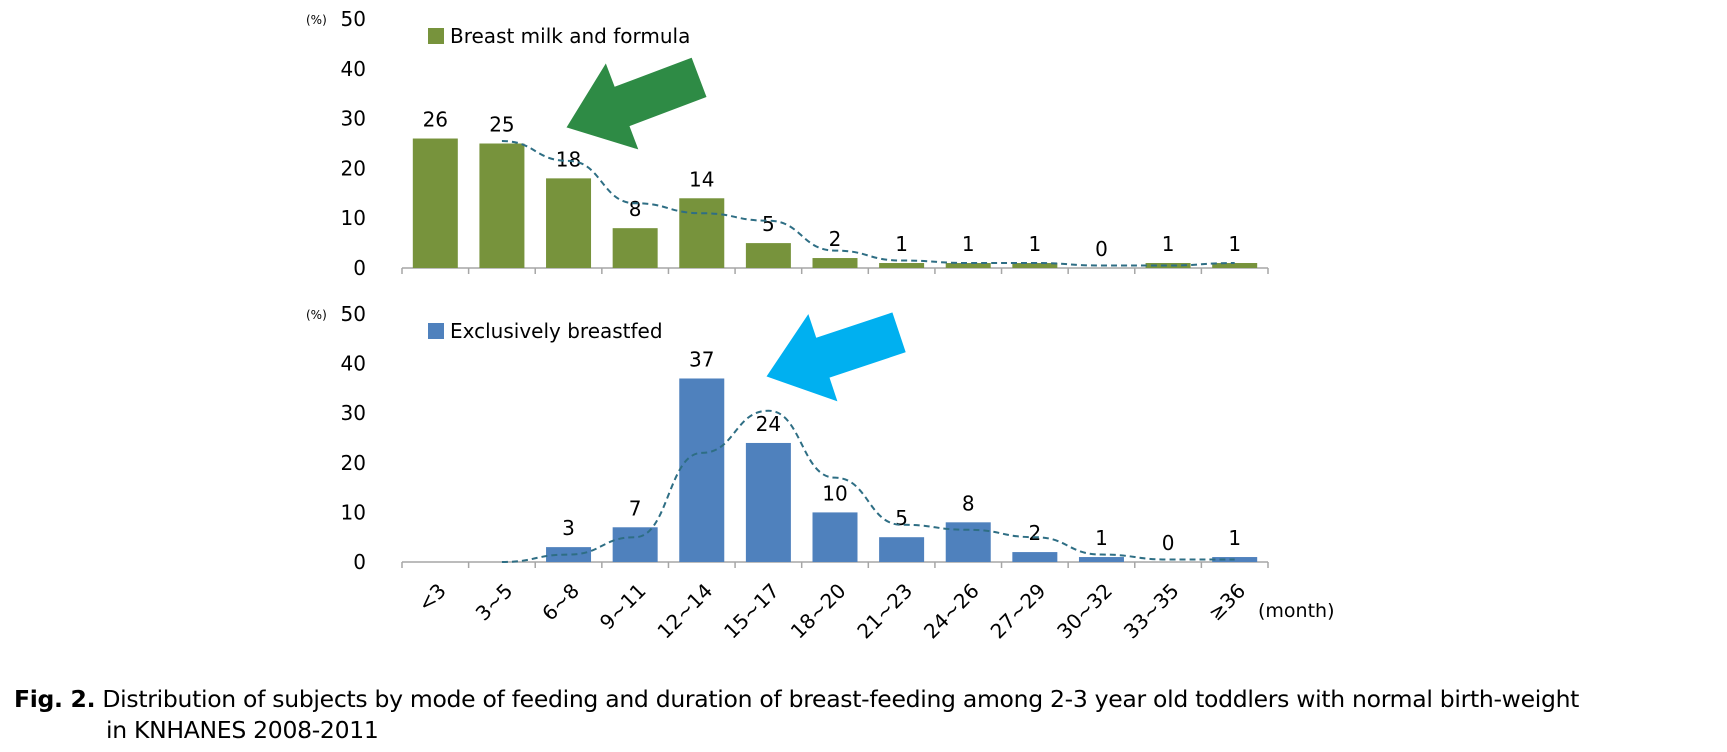 The width and height of the screenshot is (1727, 752). I want to click on x-tick-label: 9~11, so click(623, 607).